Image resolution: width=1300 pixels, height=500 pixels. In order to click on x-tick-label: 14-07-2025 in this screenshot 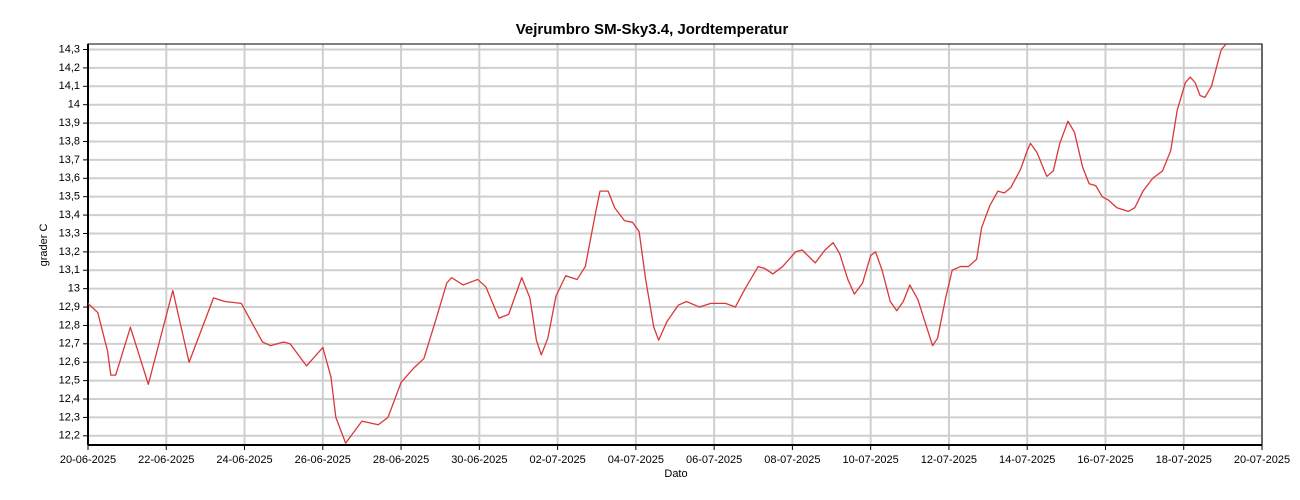, I will do `click(1027, 460)`.